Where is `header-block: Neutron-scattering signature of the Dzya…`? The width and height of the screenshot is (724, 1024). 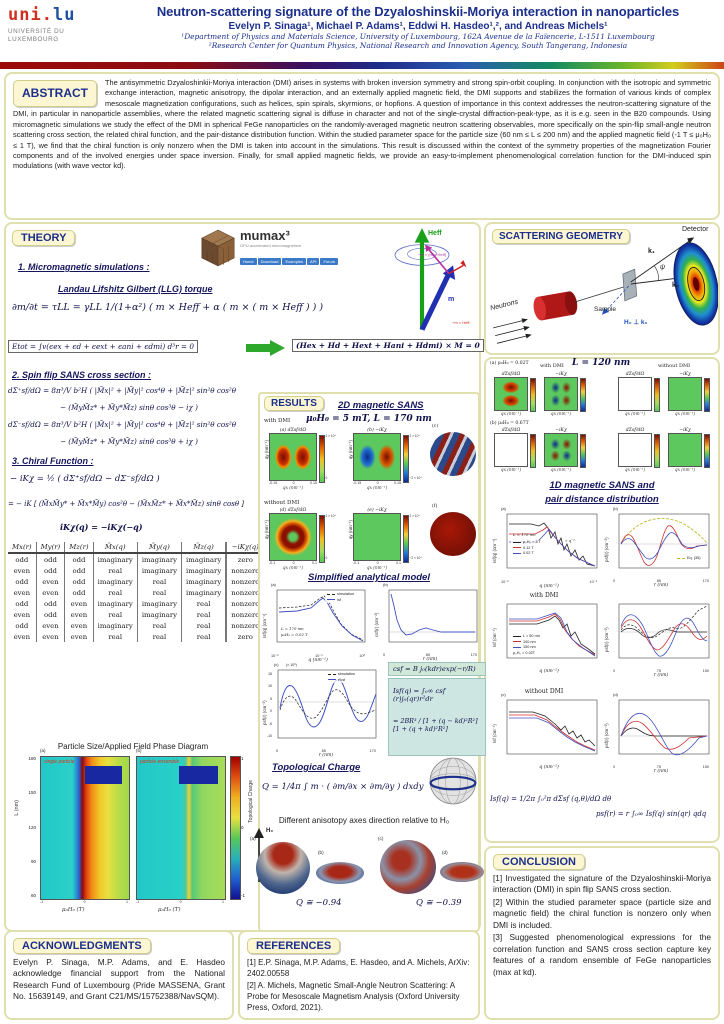 header-block: Neutron-scattering signature of the Dzya… is located at coordinates (418, 27).